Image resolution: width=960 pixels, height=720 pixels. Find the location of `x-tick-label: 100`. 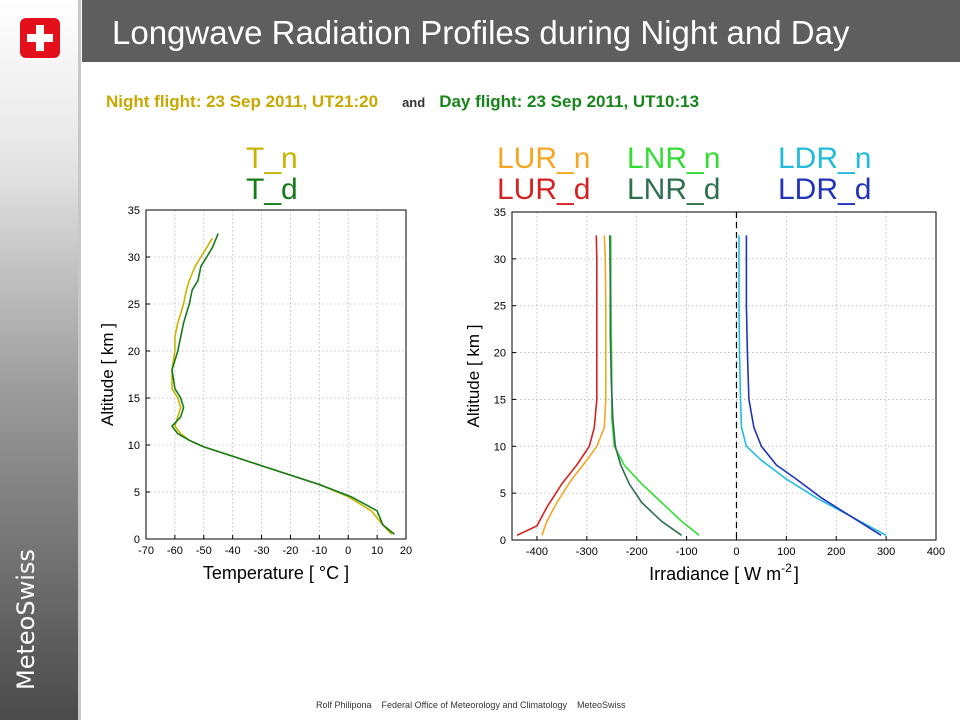

x-tick-label: 100 is located at coordinates (786, 552).